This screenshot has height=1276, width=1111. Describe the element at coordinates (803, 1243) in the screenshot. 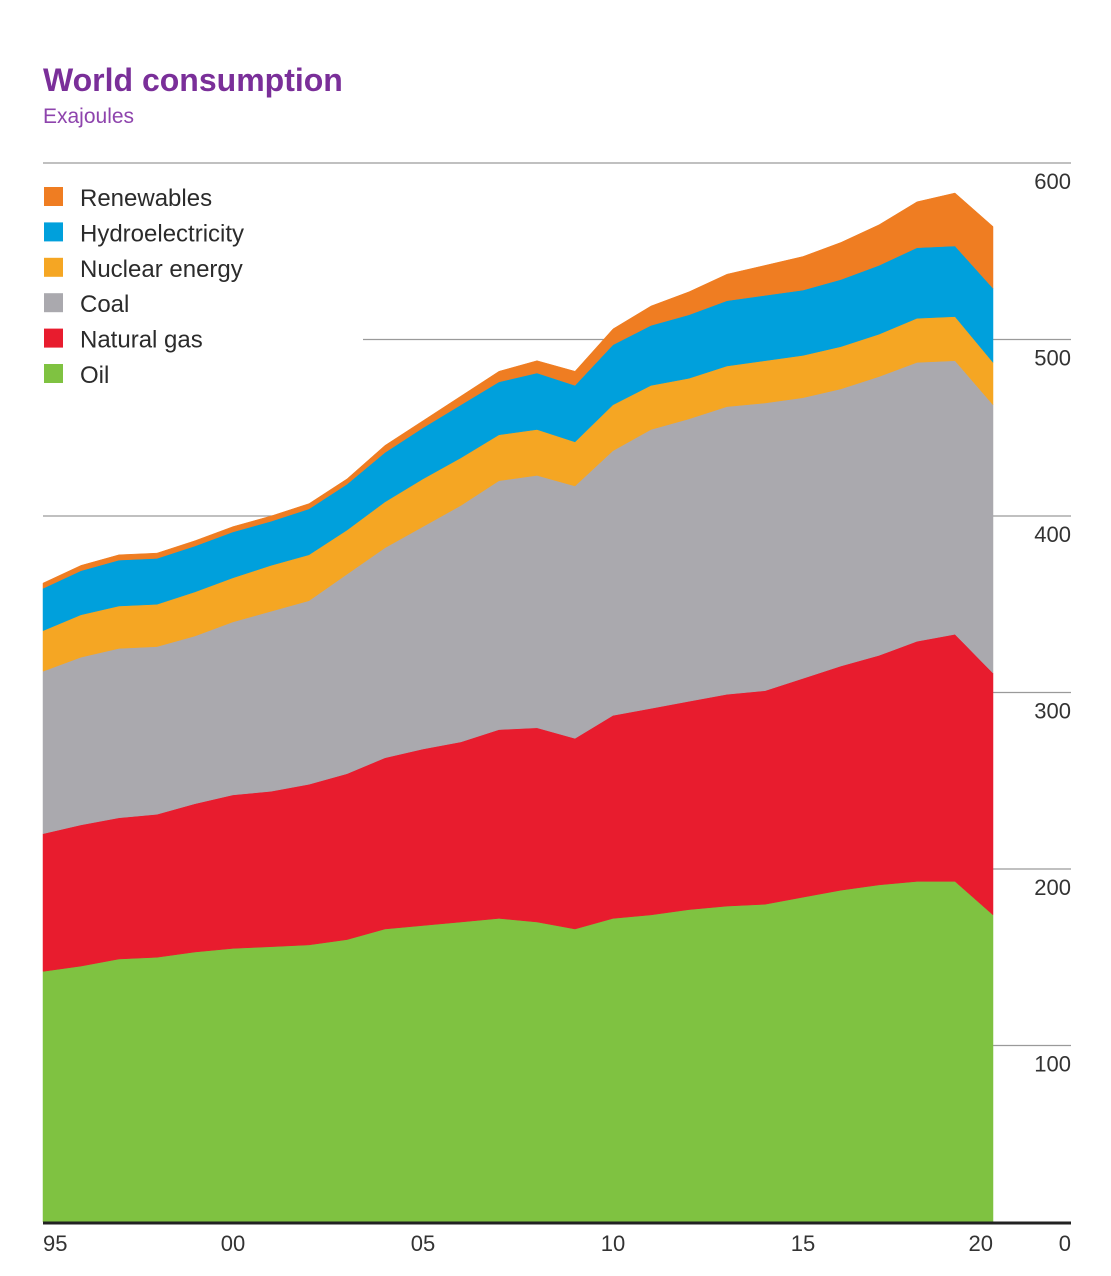

I see `x-tick-label: 15` at that location.